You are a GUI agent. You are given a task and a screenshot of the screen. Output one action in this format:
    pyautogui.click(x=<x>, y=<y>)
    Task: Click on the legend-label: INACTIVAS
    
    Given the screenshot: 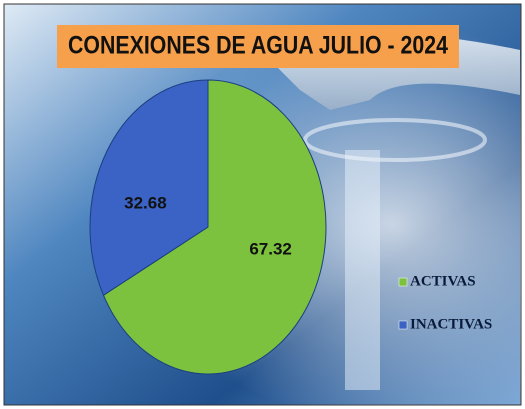 What is the action you would take?
    pyautogui.click(x=451, y=324)
    